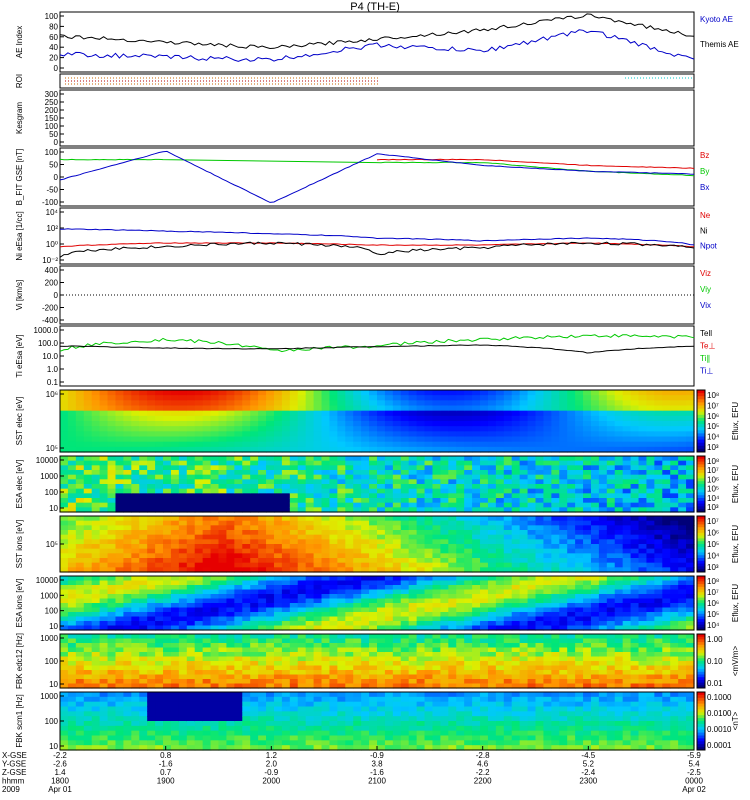  I want to click on x-axis-row-label: Z-GSE, so click(14, 772).